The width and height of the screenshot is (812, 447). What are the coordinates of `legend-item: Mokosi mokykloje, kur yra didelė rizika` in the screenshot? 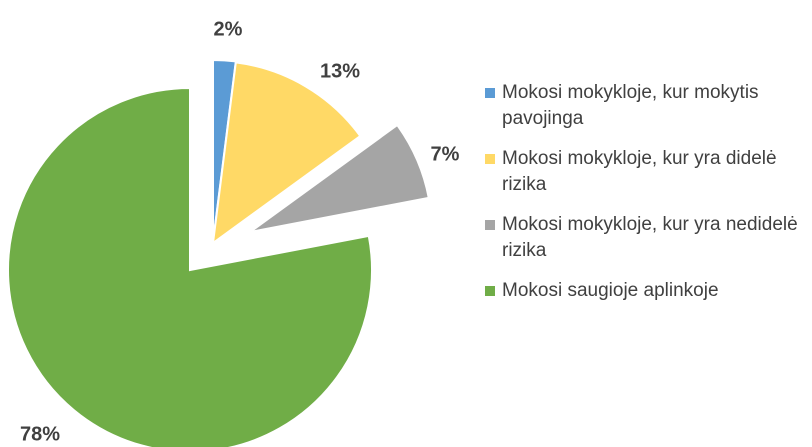 It's located at (647, 172).